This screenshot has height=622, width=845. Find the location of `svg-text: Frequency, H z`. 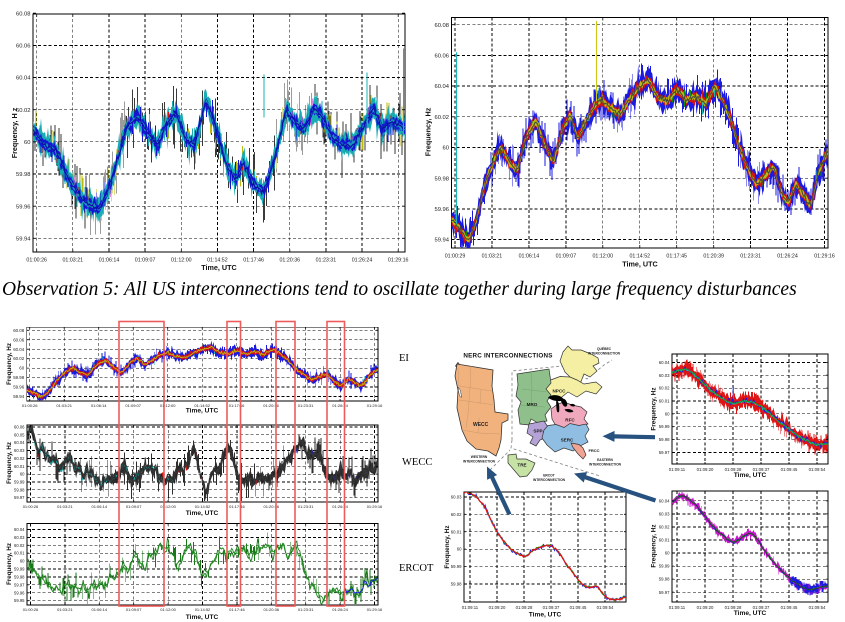

svg-text: Frequency, H z is located at coordinates (14, 132).